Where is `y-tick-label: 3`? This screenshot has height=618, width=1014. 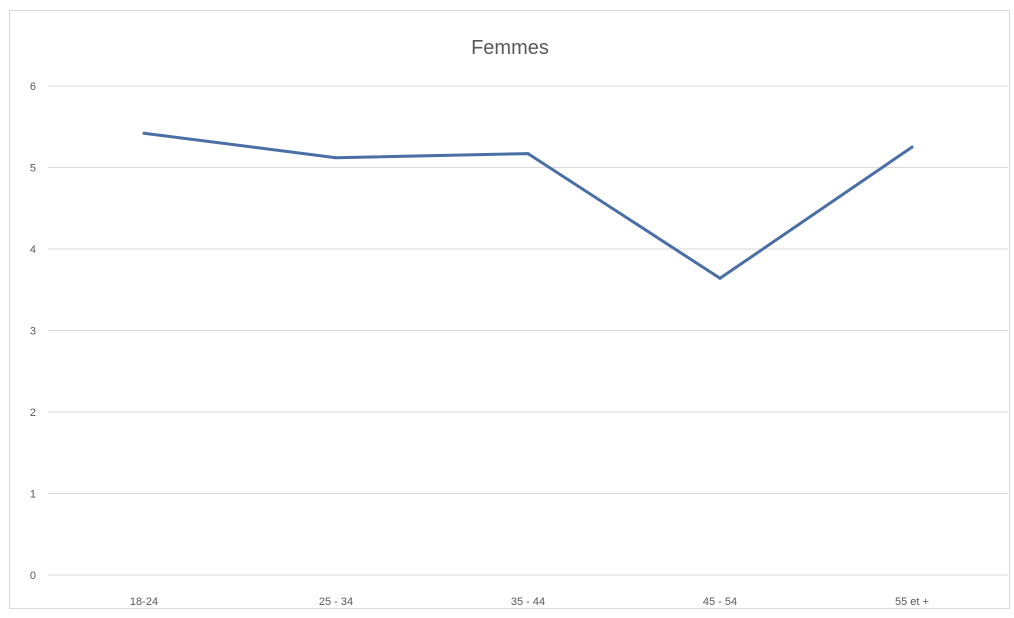
y-tick-label: 3 is located at coordinates (33, 332).